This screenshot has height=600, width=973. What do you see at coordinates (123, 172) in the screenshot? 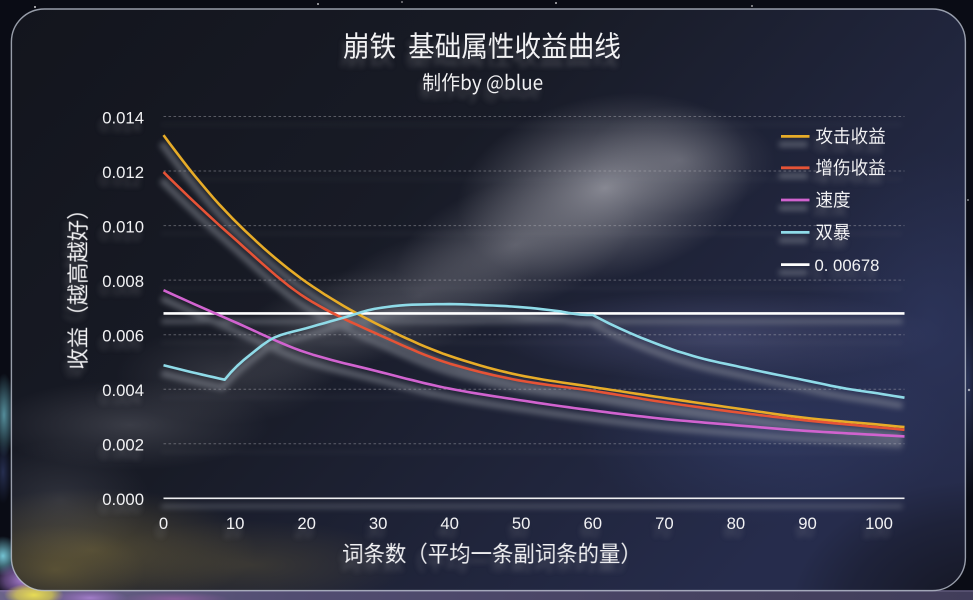
I see `svg-text: 0.012` at bounding box center [123, 172].